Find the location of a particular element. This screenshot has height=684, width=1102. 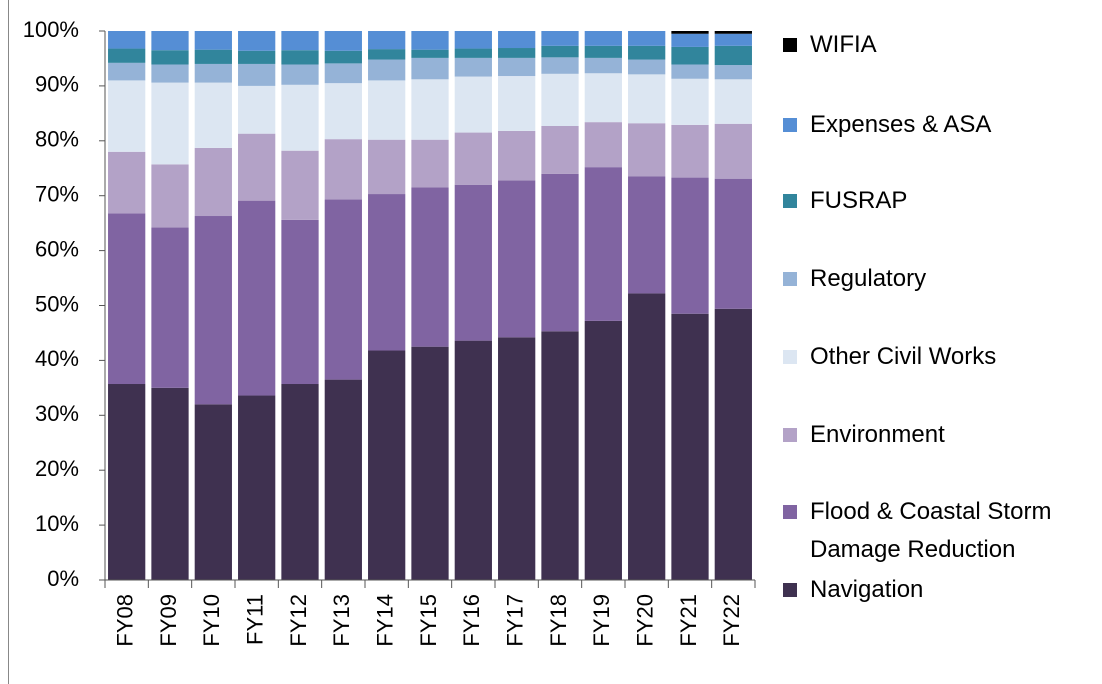

x-tick-label: FY19 is located at coordinates (601, 620).